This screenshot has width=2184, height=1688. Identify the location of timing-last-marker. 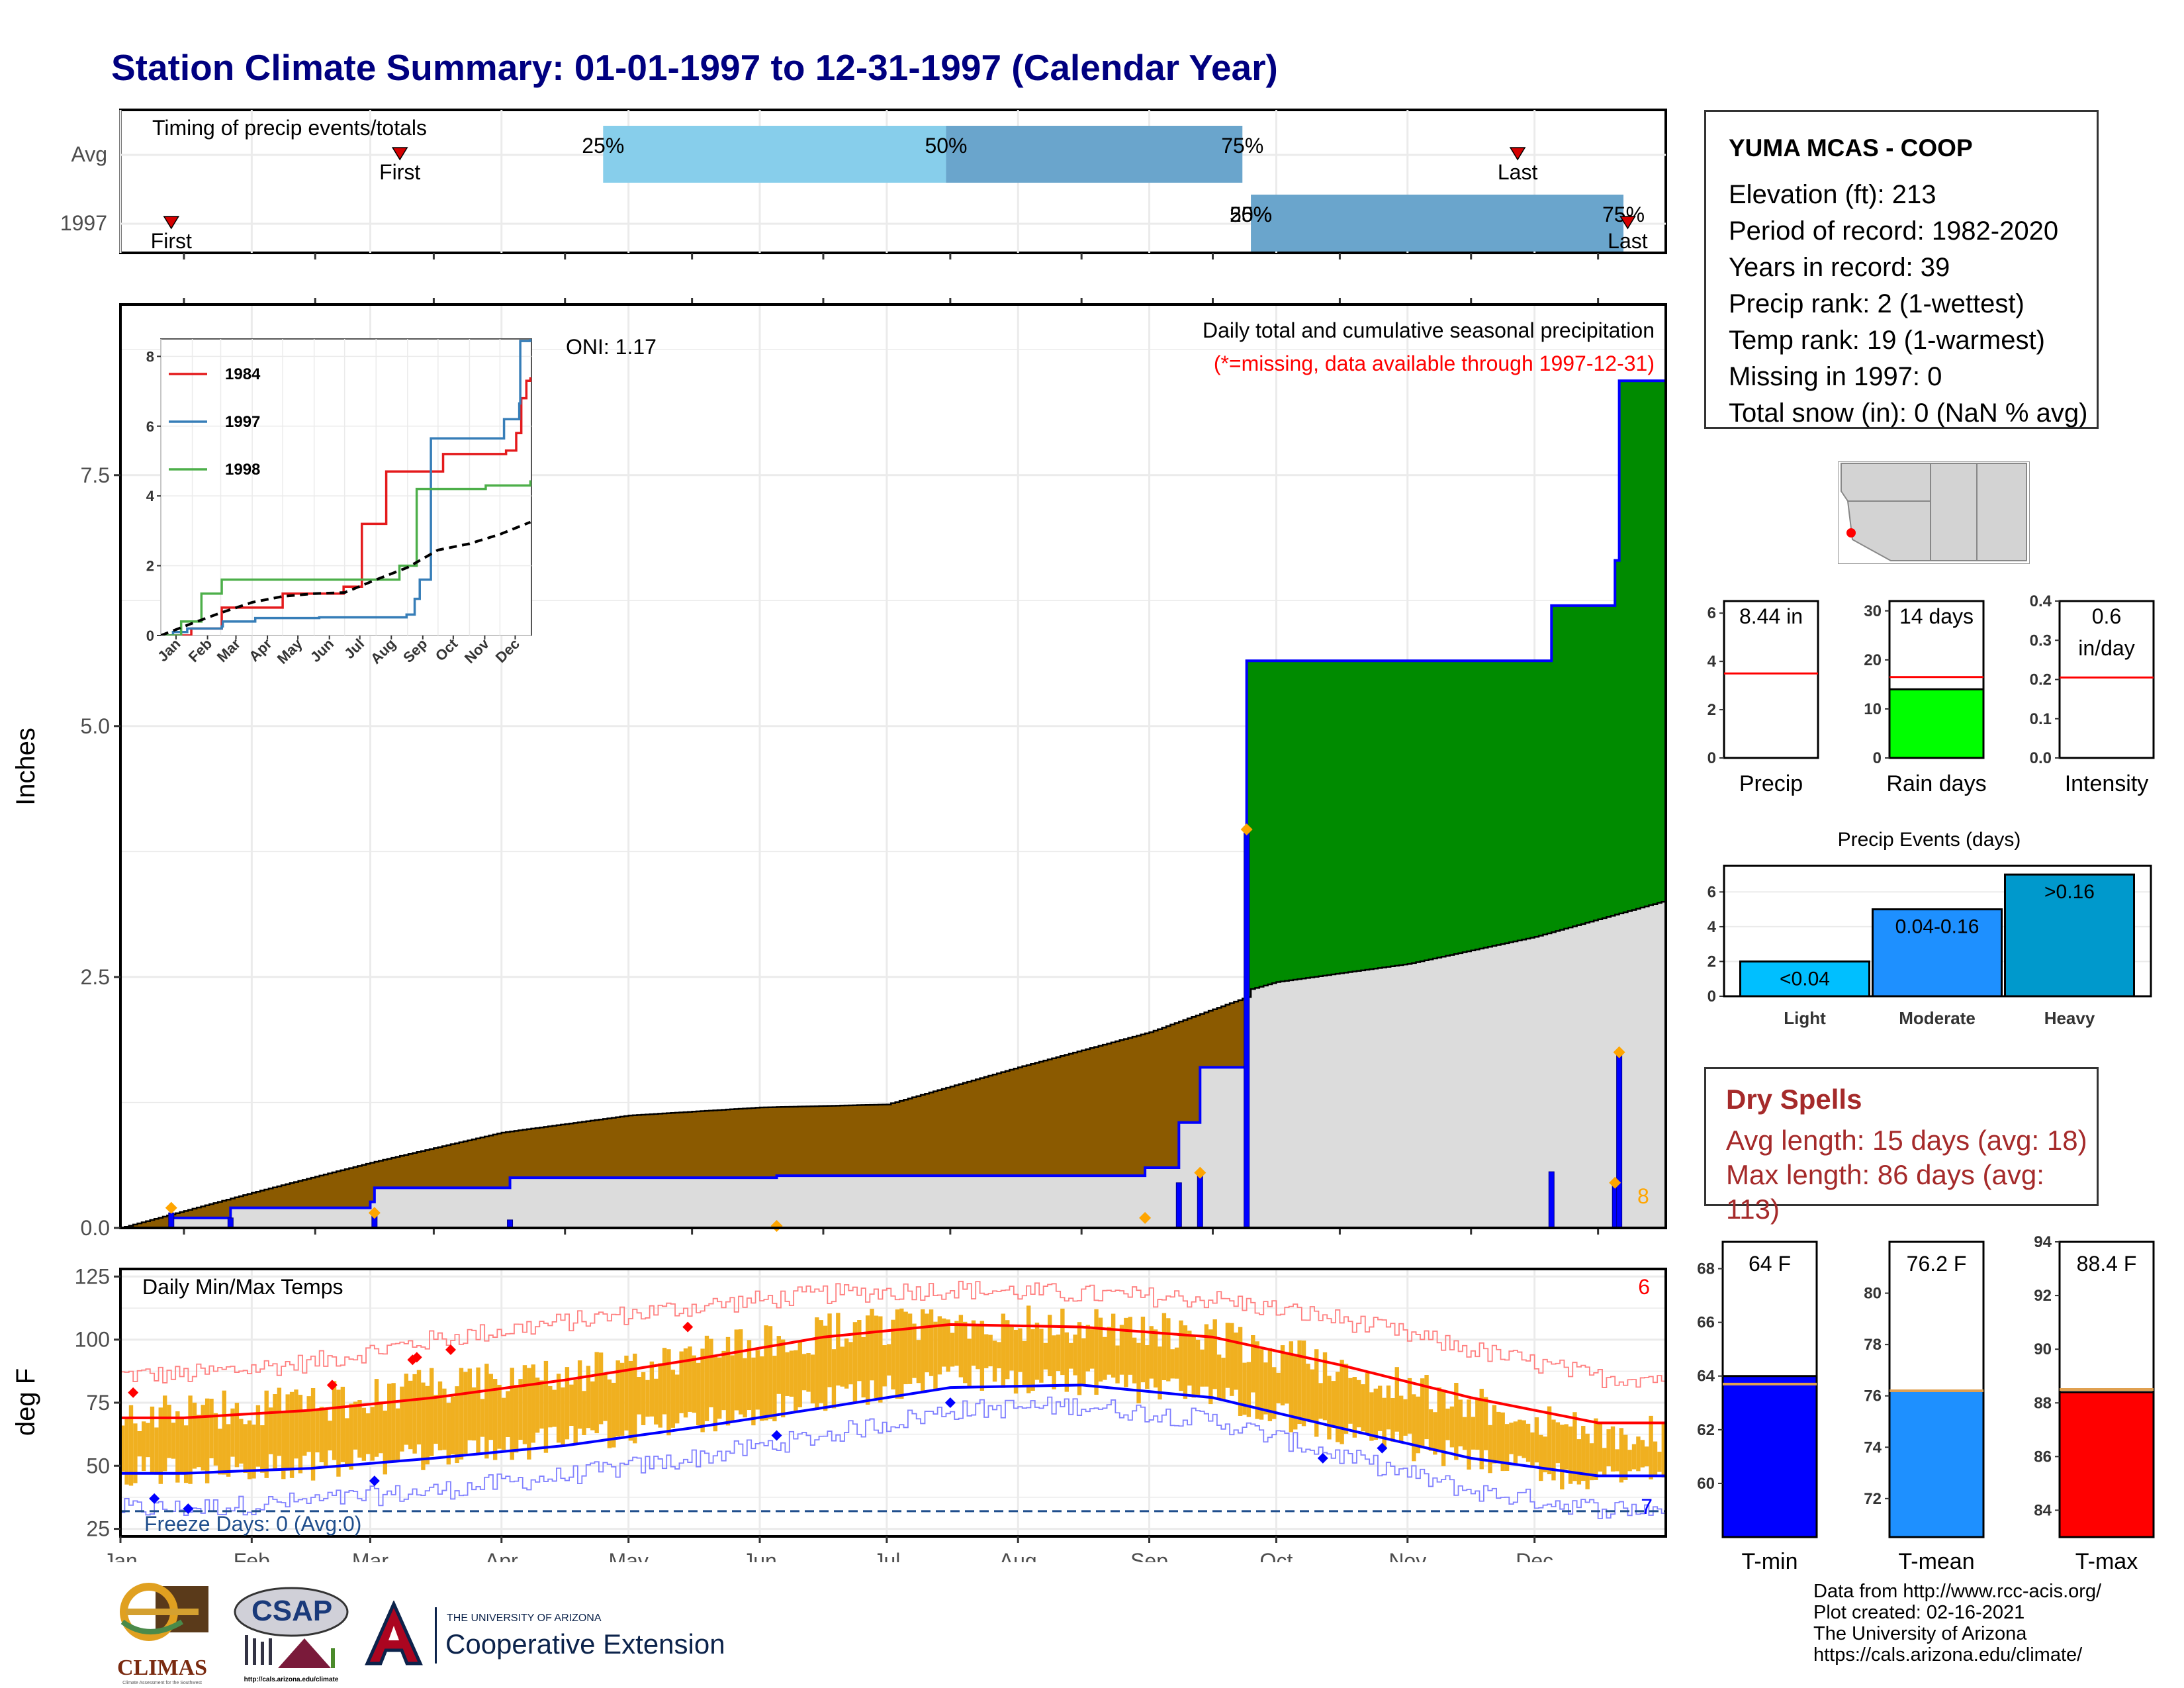
(1627, 223).